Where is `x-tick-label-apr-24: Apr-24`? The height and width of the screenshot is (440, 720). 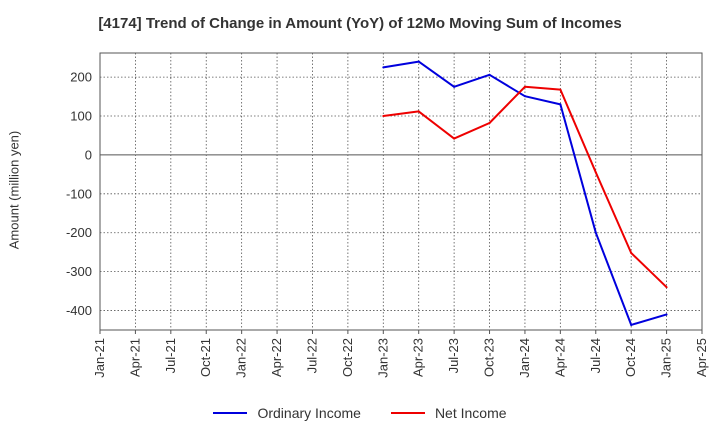
x-tick-label-apr-24: Apr-24 is located at coordinates (559, 357).